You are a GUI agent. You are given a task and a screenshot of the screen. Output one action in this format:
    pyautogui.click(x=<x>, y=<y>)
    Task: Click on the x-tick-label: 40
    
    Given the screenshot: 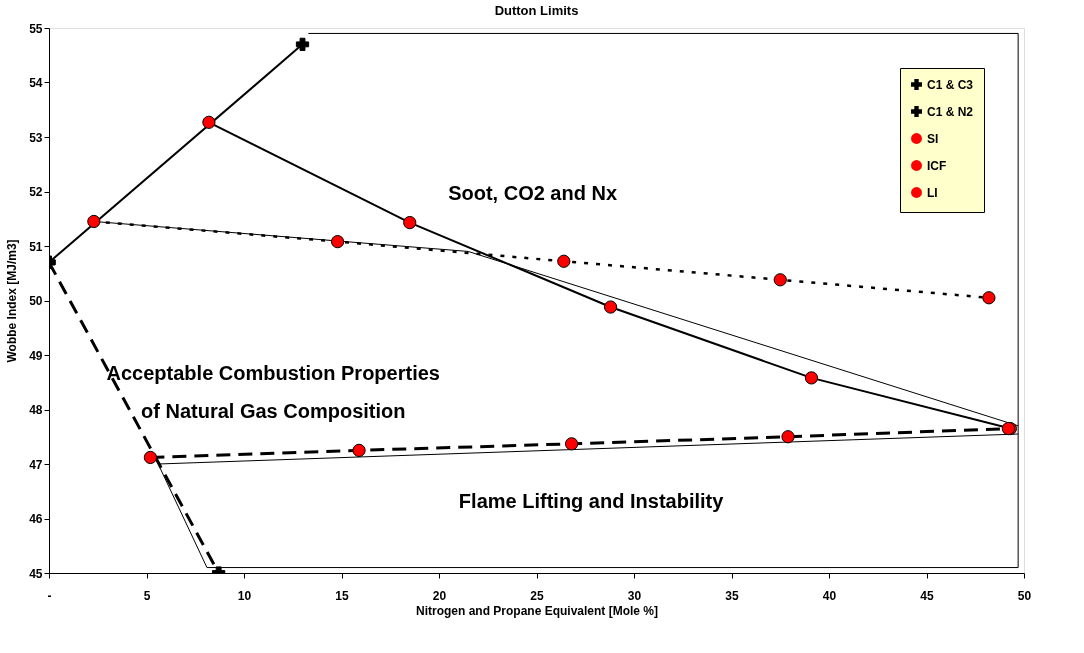 What is the action you would take?
    pyautogui.click(x=829, y=595)
    